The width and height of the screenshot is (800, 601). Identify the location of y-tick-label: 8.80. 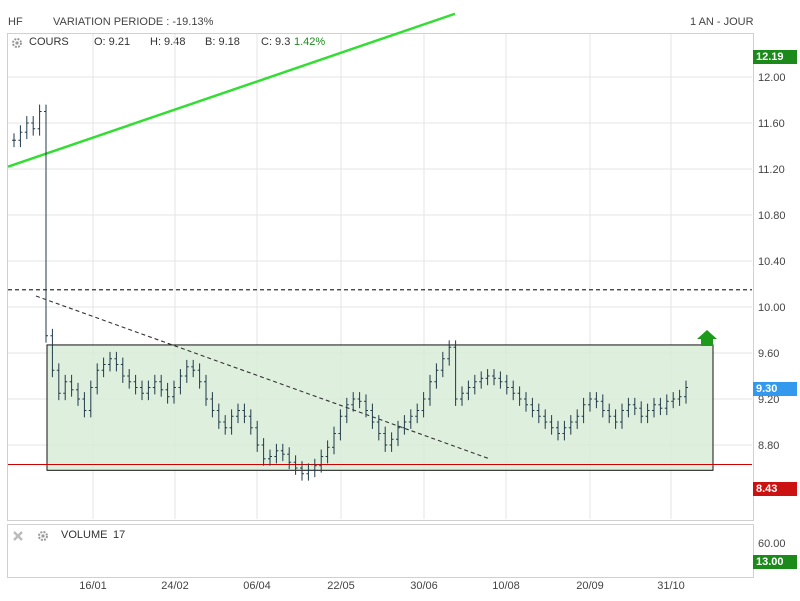
(768, 446).